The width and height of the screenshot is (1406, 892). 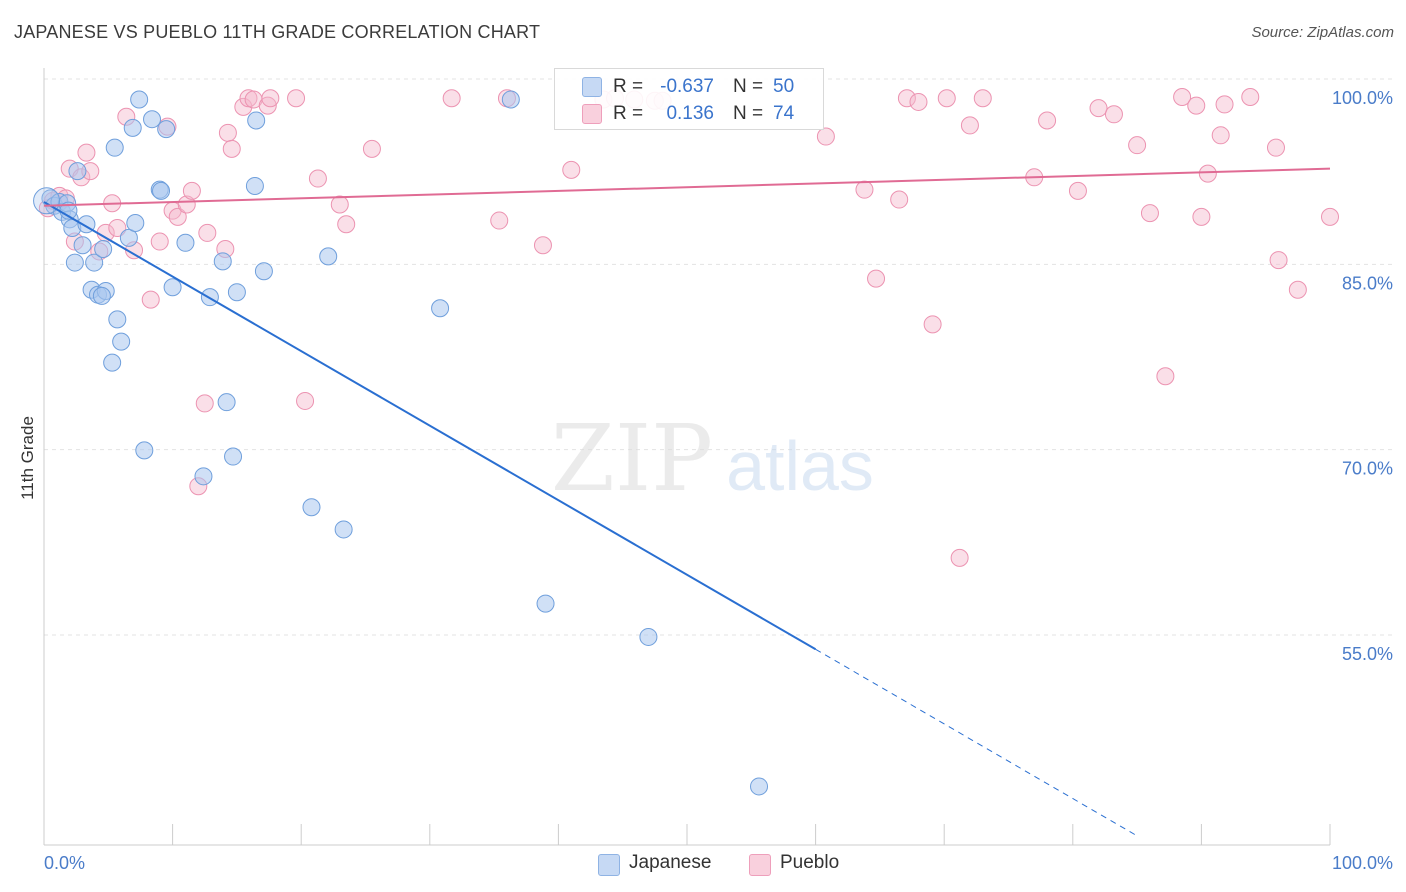 I want to click on japanese-trend-extension, so click(x=976, y=742).